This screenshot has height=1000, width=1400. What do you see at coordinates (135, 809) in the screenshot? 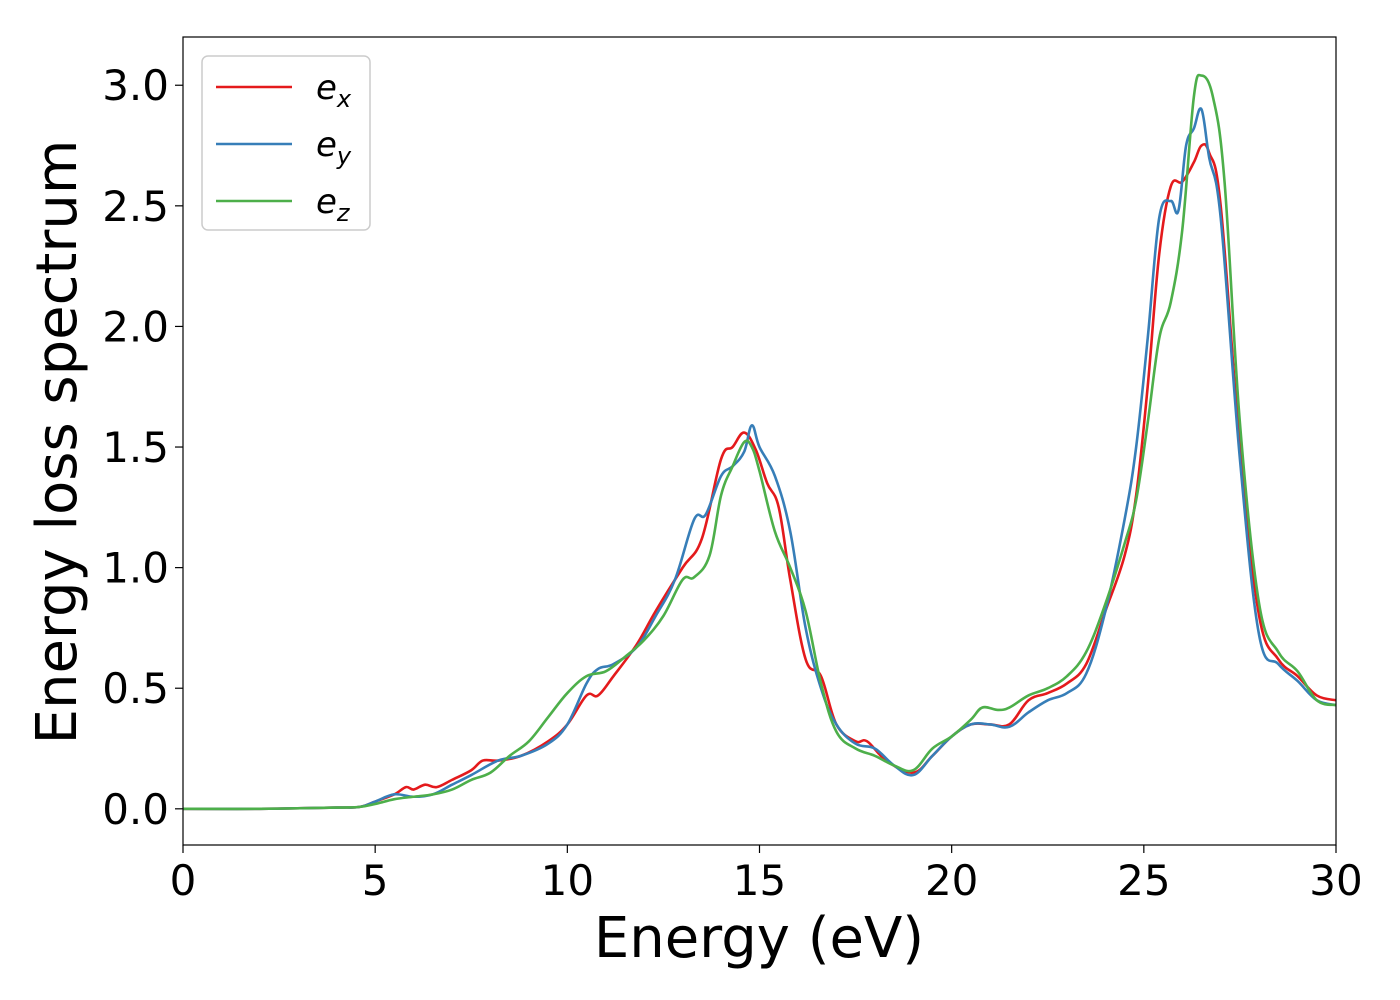
I see `y-tick-label: 0.0` at bounding box center [135, 809].